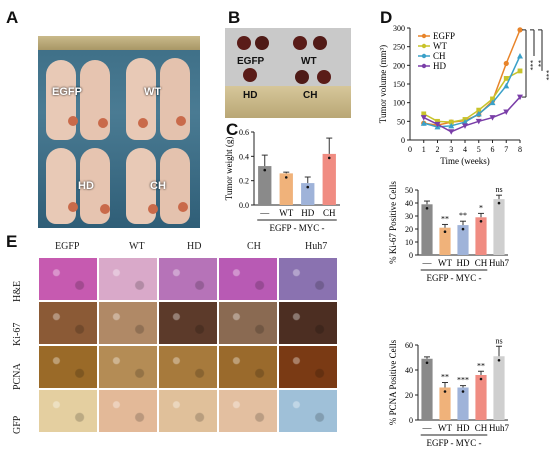  What do you see at coordinates (12, 17) in the screenshot?
I see `panel-label-a: A` at bounding box center [12, 17].